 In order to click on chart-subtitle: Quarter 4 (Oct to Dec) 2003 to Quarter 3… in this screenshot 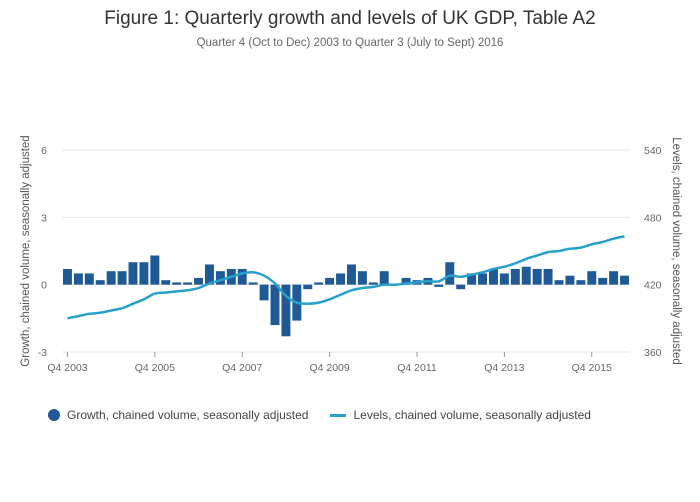, I will do `click(350, 43)`.